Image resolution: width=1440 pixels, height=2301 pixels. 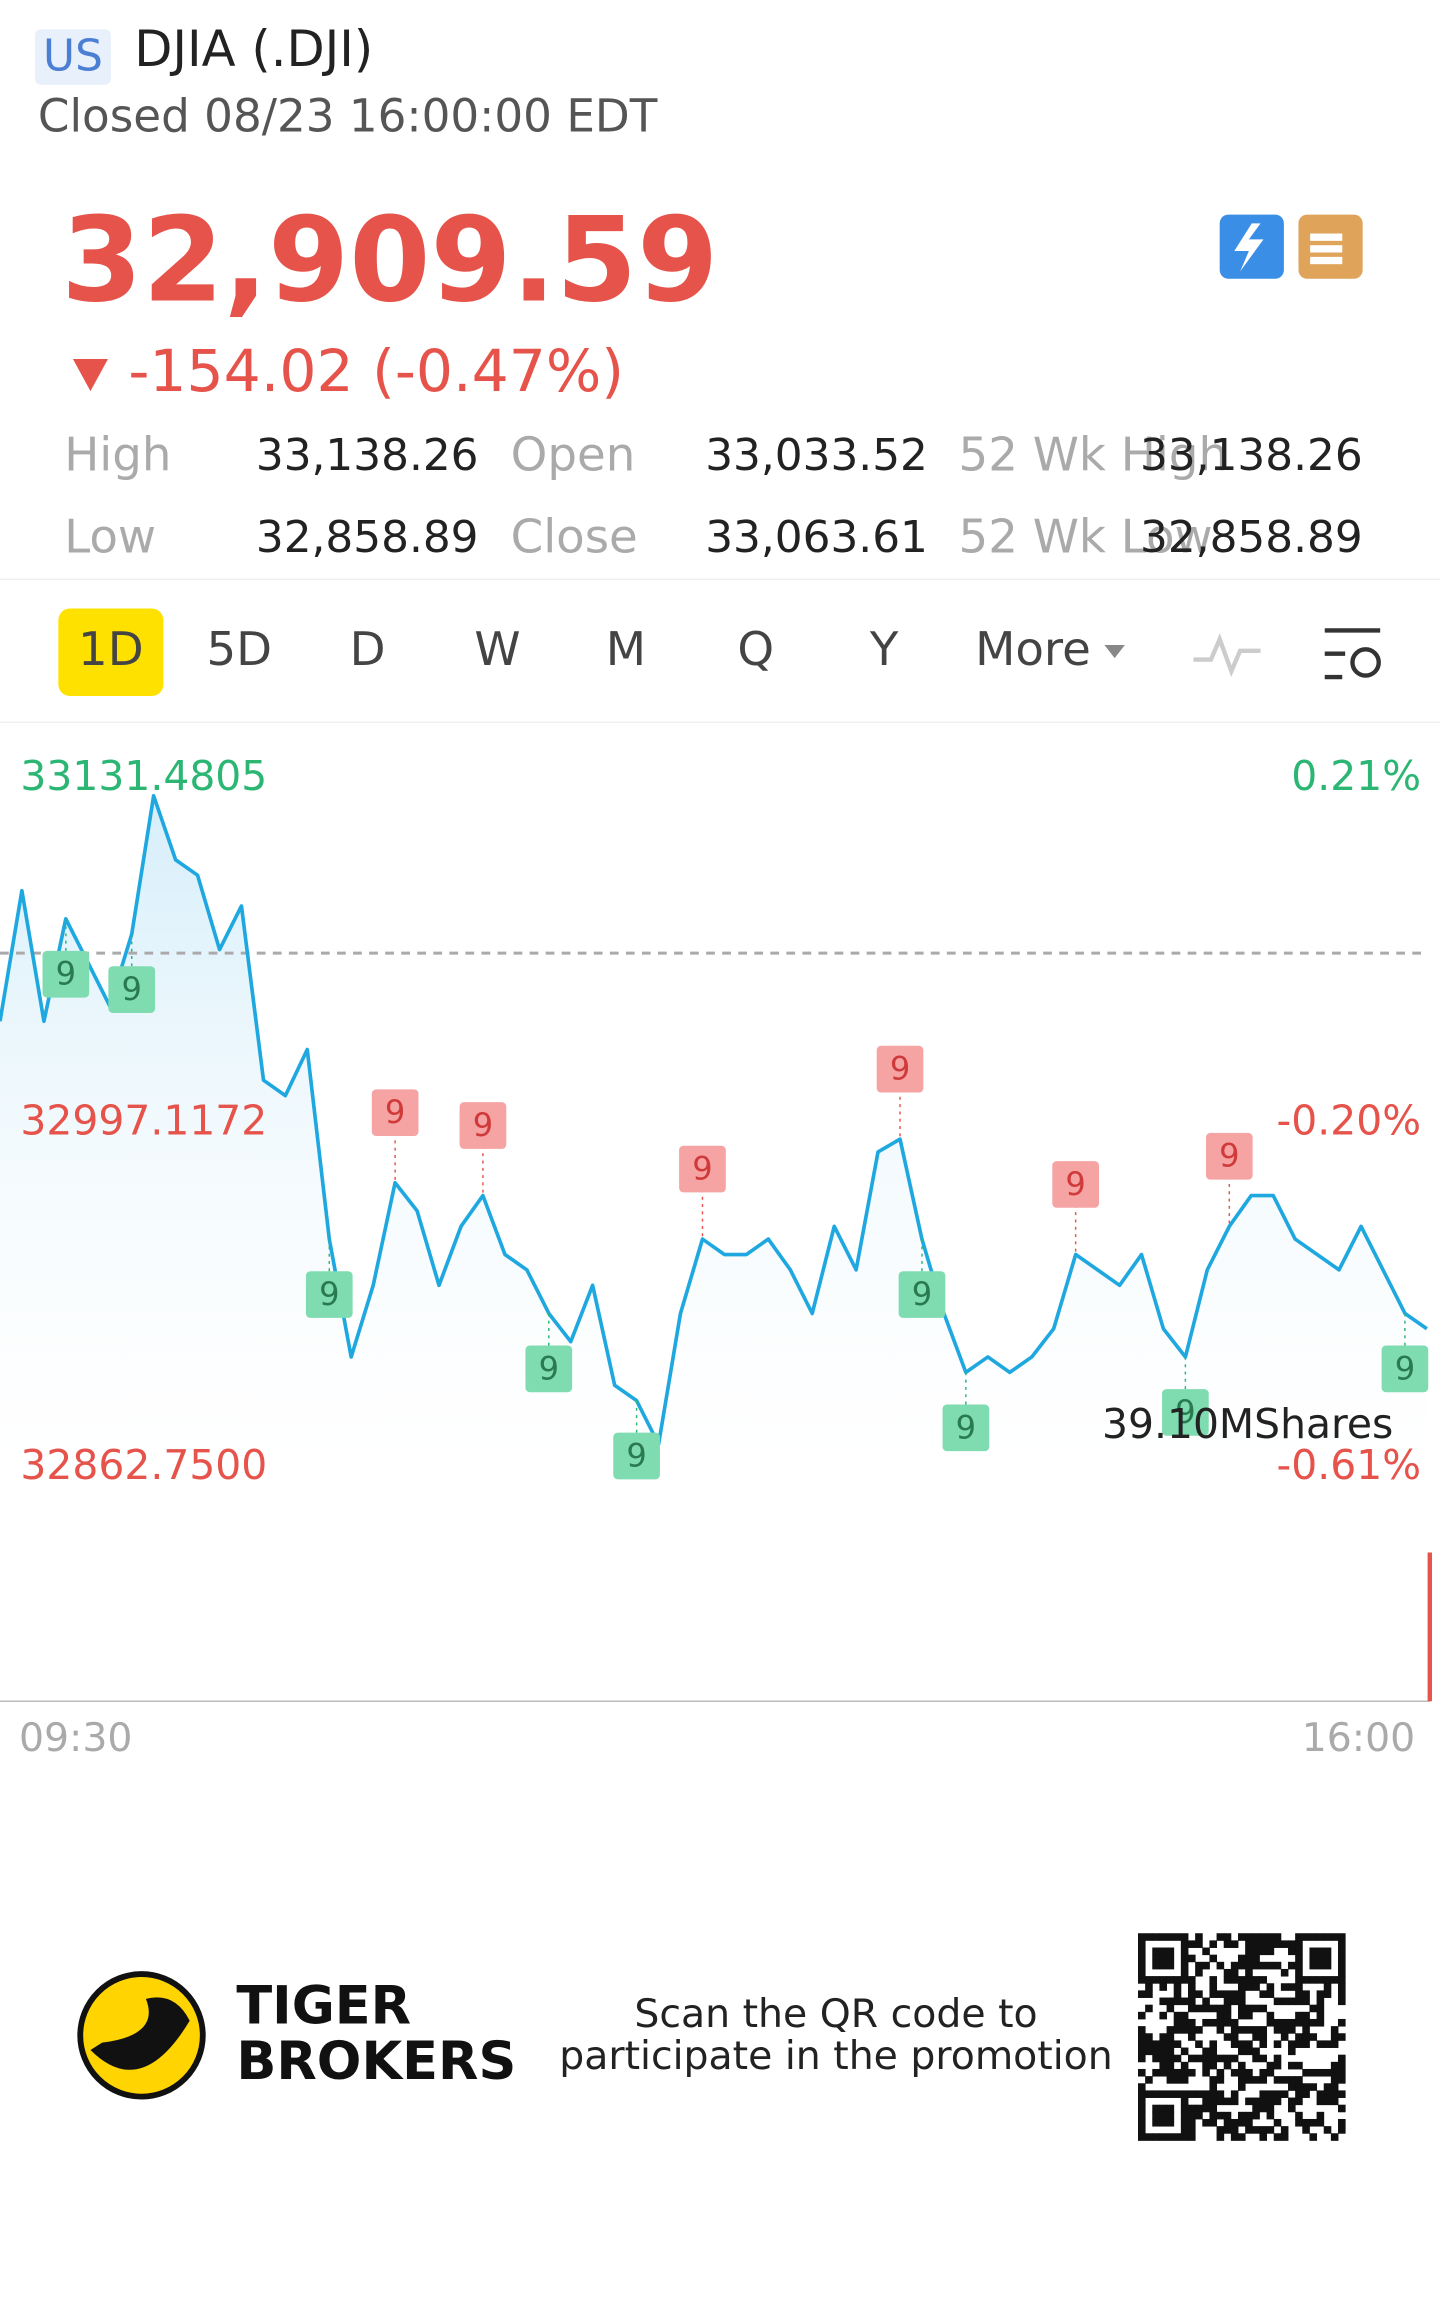 What do you see at coordinates (1086, 537) in the screenshot?
I see `stat-label: 52 Wk Low` at bounding box center [1086, 537].